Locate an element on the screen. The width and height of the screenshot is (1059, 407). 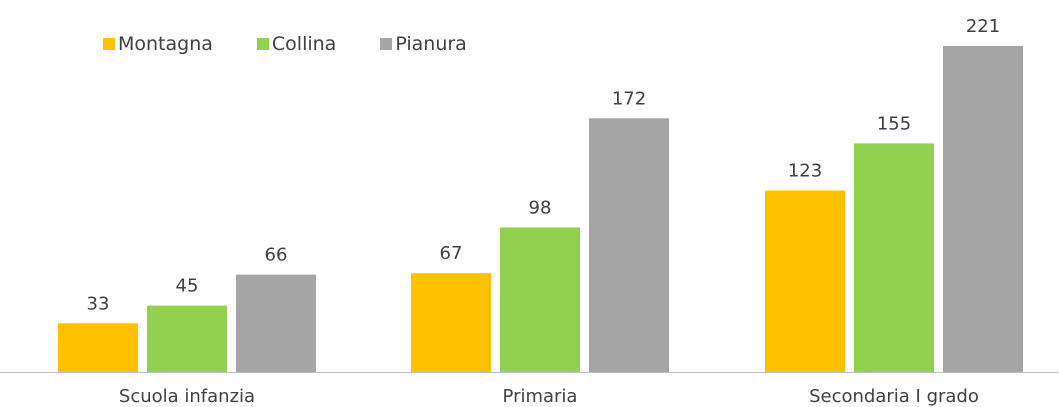
data-label-collina-primaria: 98 is located at coordinates (540, 207).